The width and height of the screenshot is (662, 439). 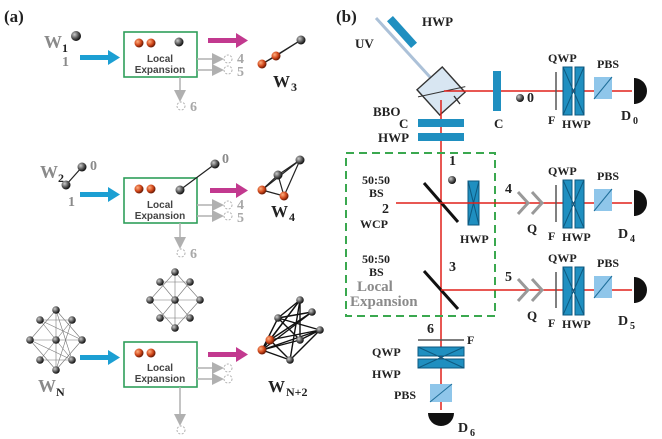 I want to click on d-label: D, so click(x=626, y=116).